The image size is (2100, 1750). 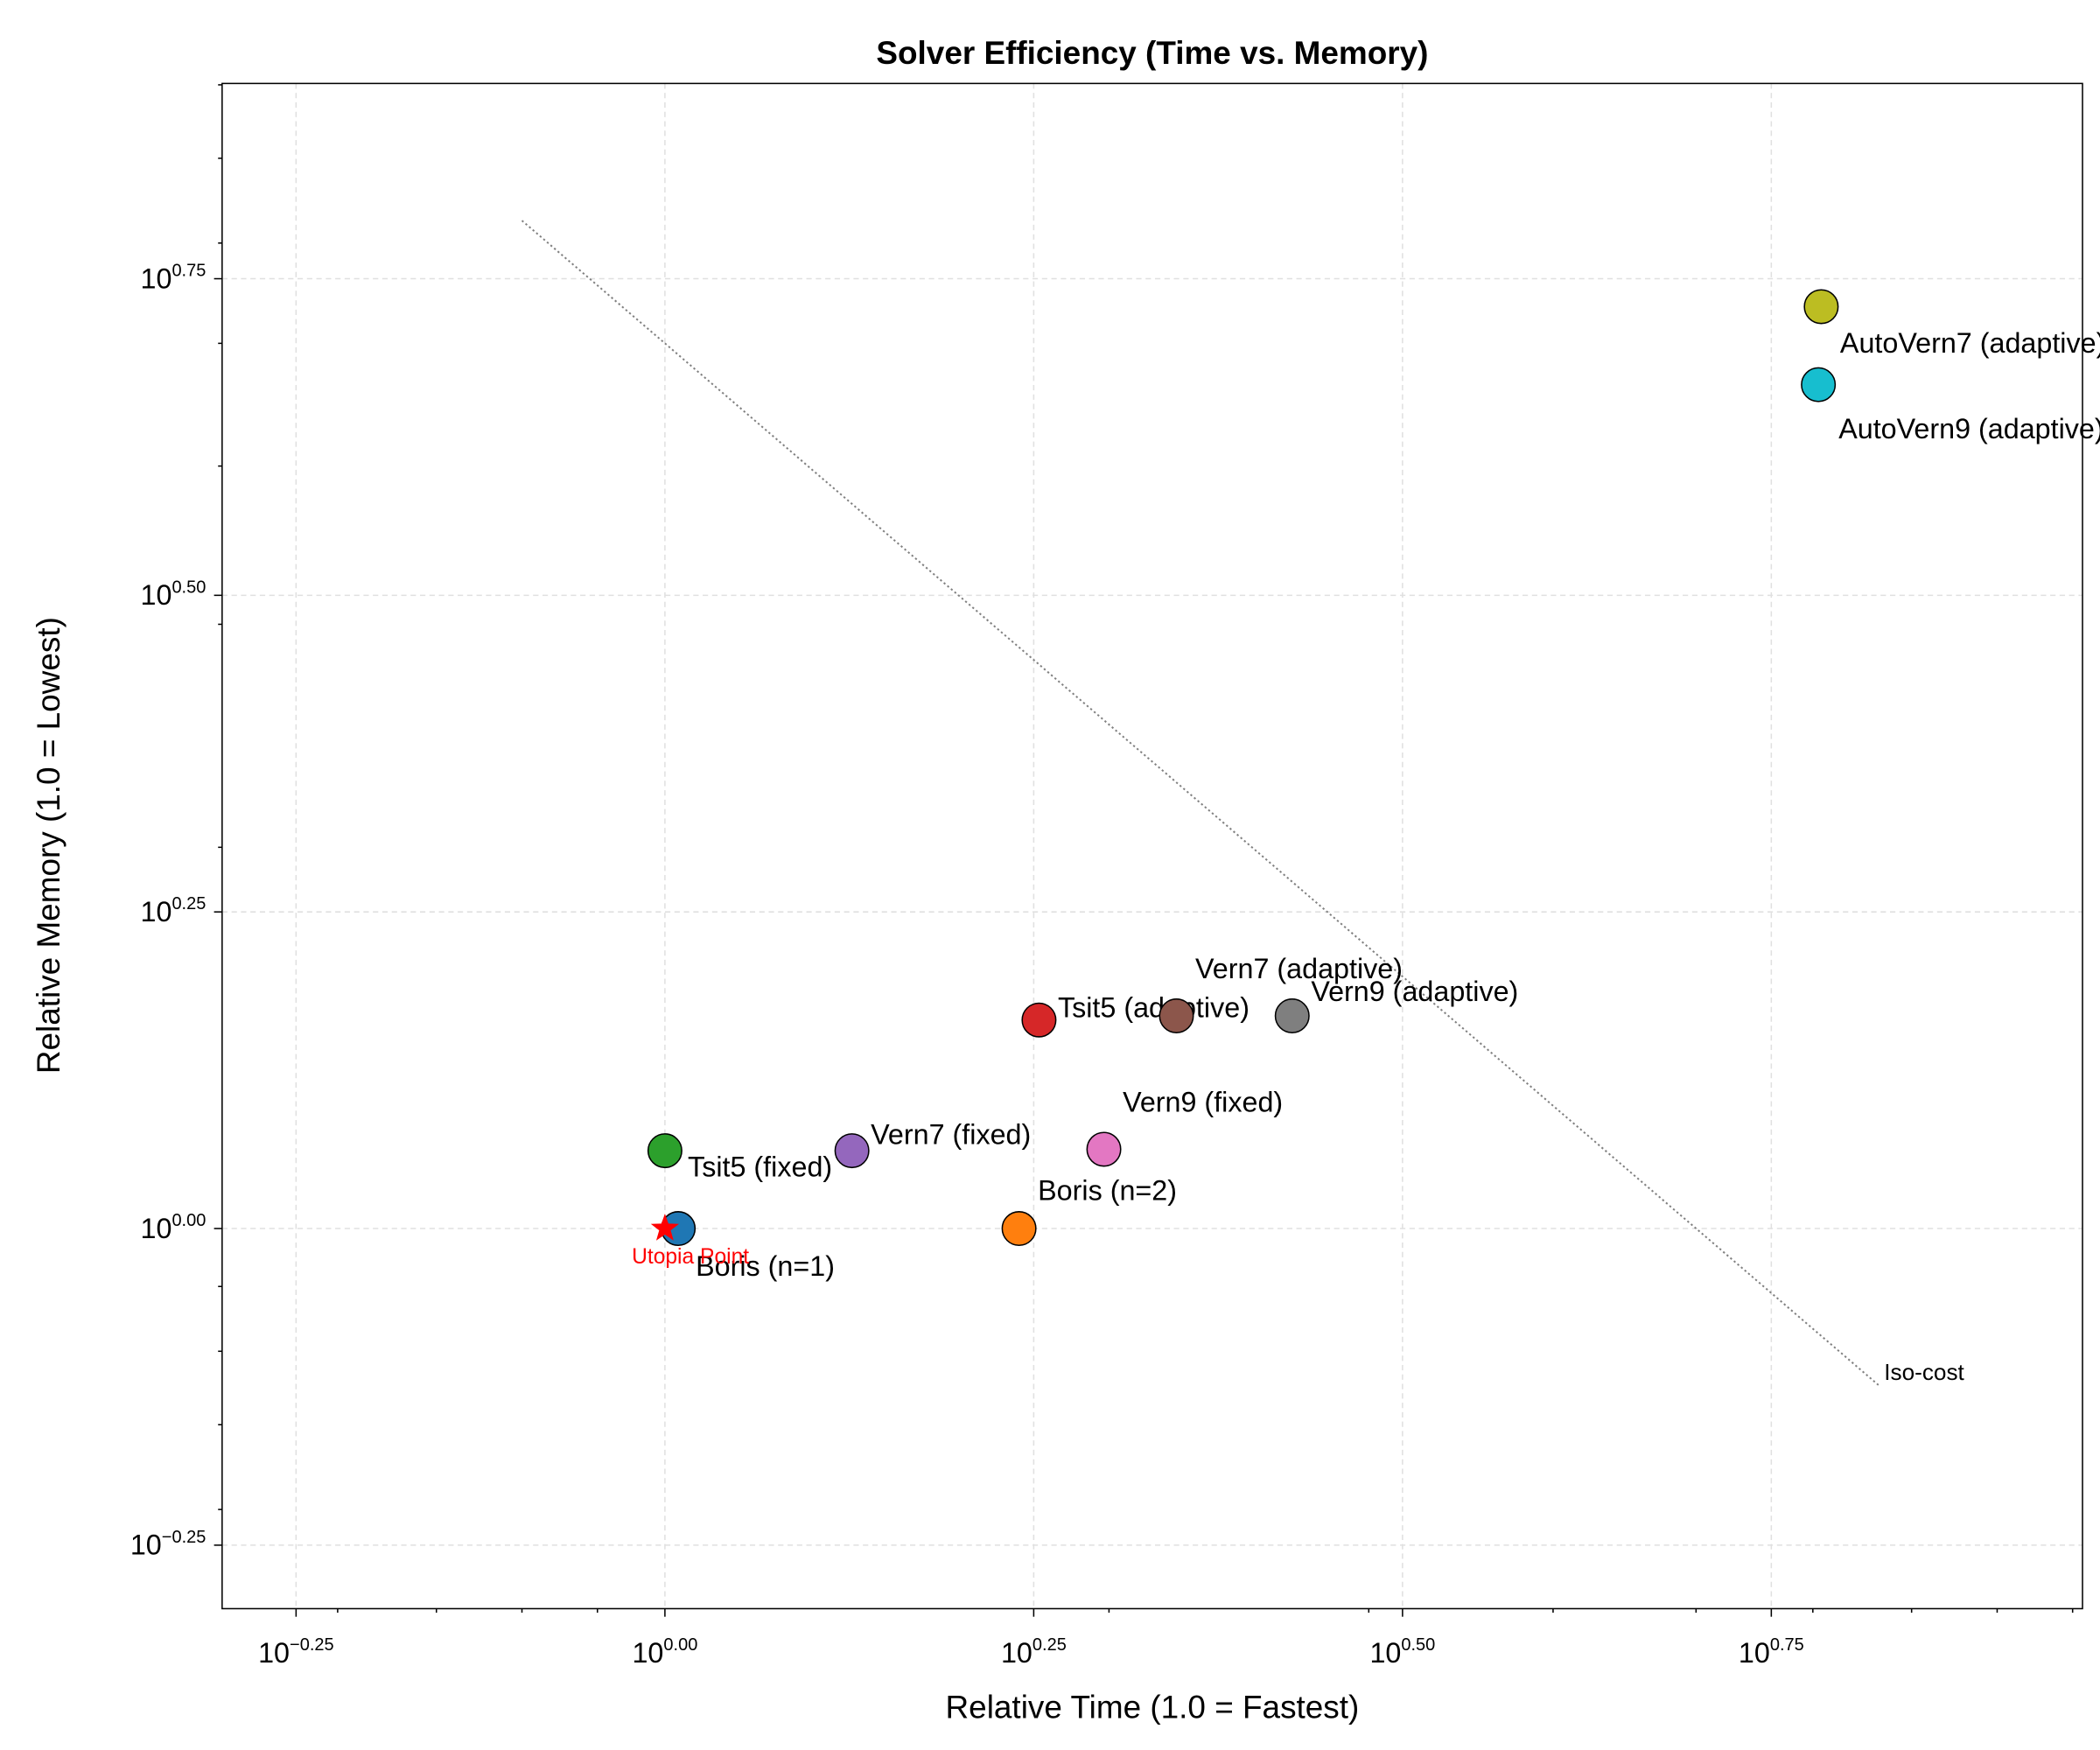 What do you see at coordinates (1969, 428) in the screenshot?
I see `point-label: AutoVern9 (adaptive)` at bounding box center [1969, 428].